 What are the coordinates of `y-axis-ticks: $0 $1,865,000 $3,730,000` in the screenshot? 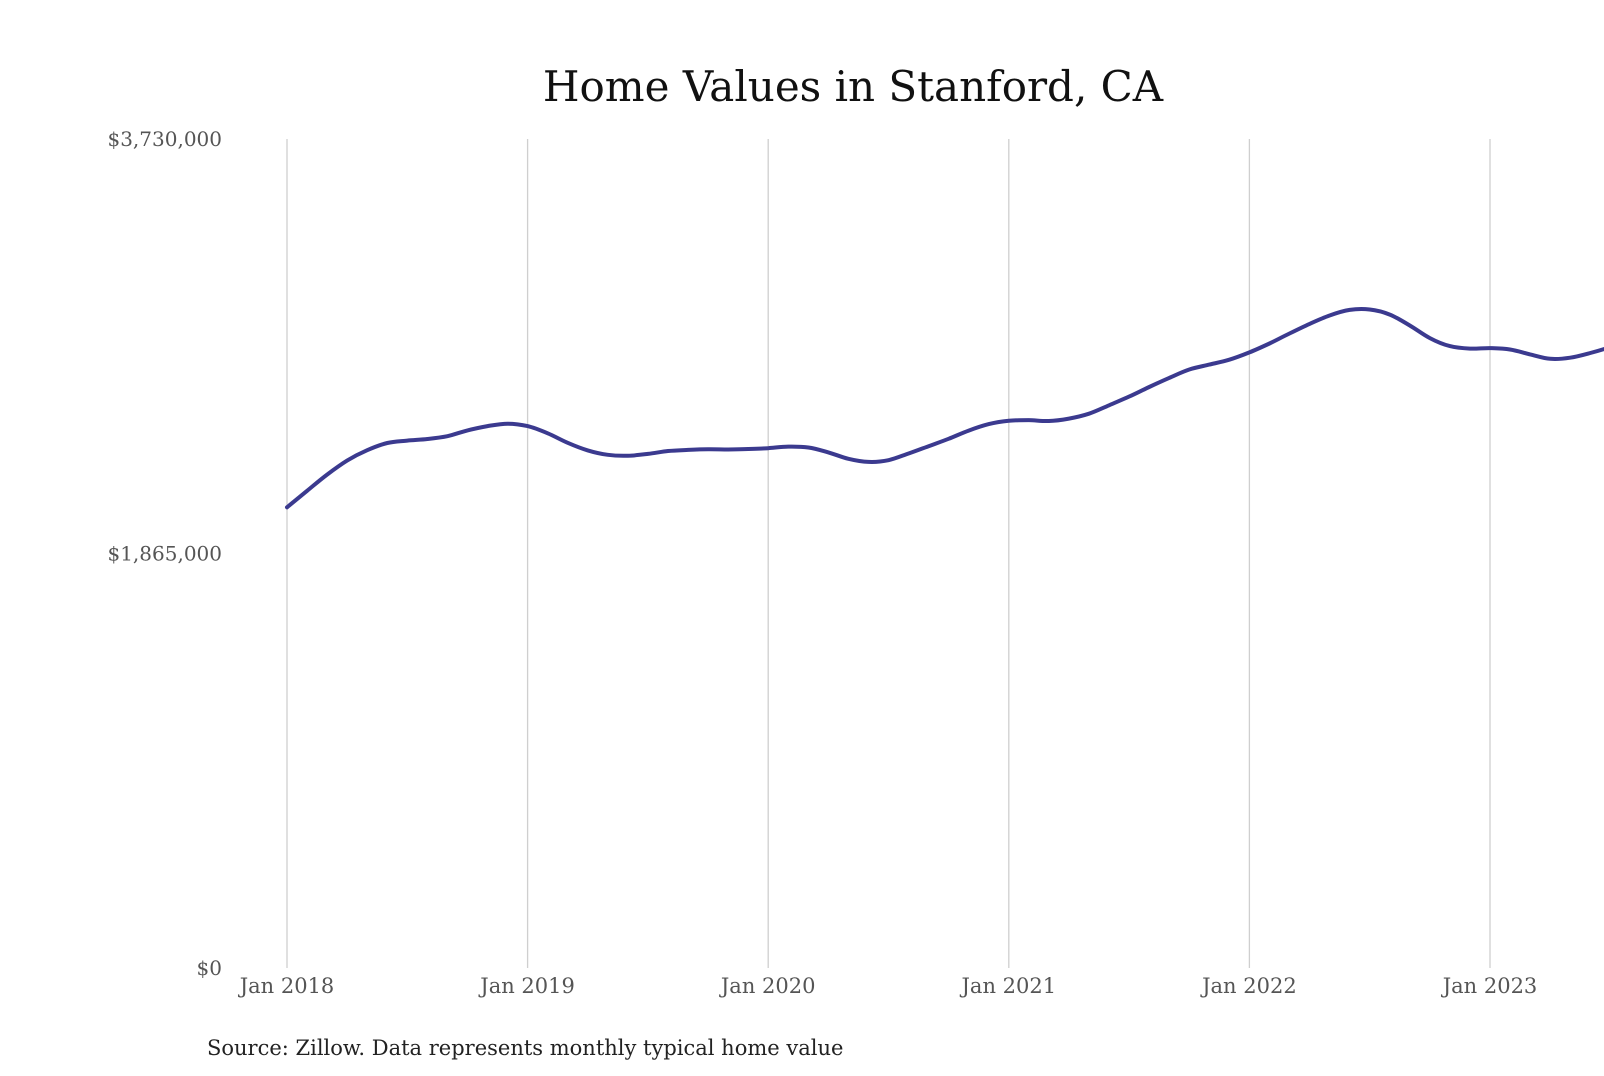 It's located at (164, 553).